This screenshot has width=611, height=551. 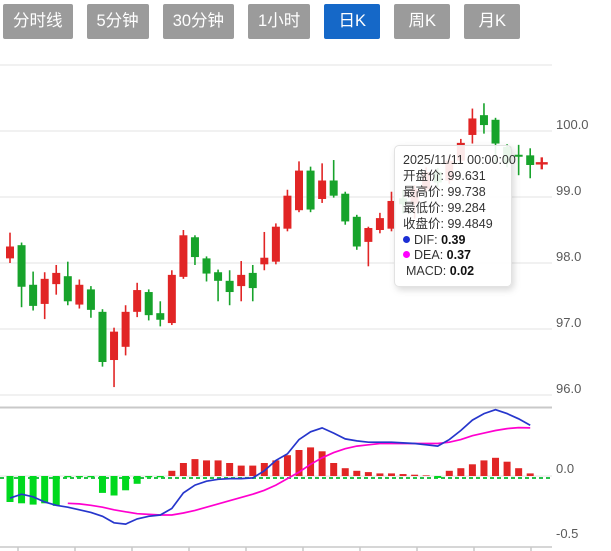 What do you see at coordinates (565, 468) in the screenshot?
I see `svg-text: 0.0` at bounding box center [565, 468].